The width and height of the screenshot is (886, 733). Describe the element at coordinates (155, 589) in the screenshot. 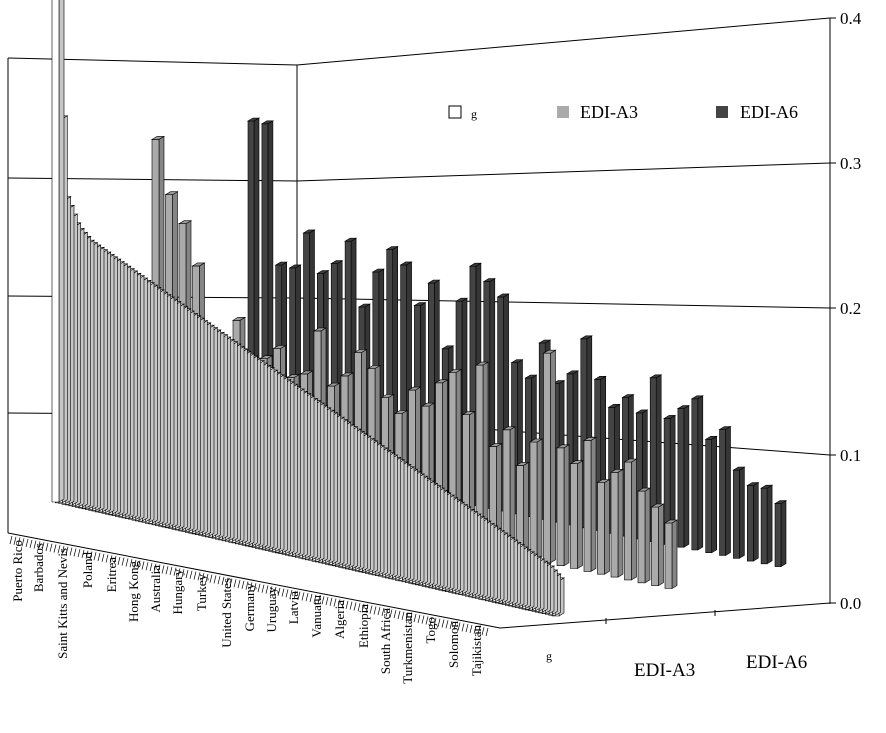

I see `category-label-australia: Australia` at that location.